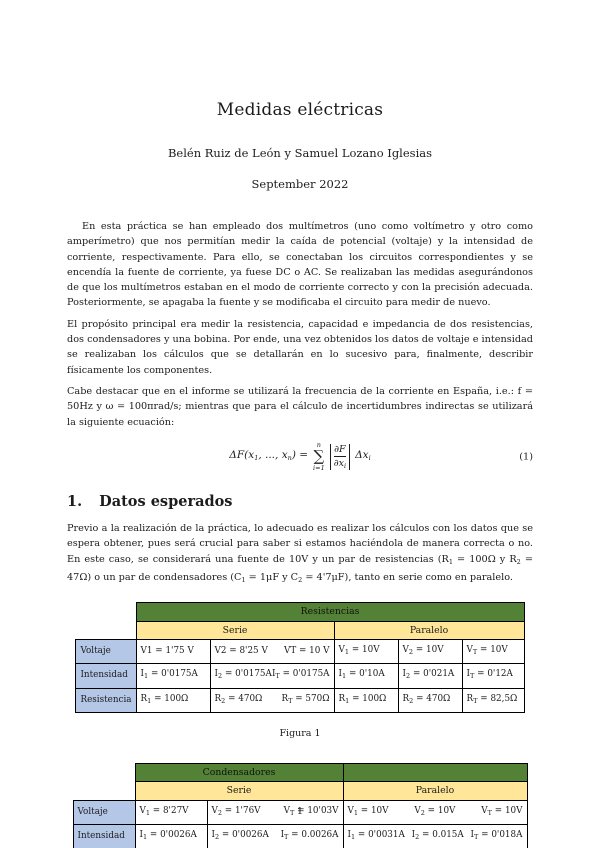 The image size is (600, 848). What do you see at coordinates (171, 812) in the screenshot?
I see `table-cell: V1 = 8'27V` at bounding box center [171, 812].